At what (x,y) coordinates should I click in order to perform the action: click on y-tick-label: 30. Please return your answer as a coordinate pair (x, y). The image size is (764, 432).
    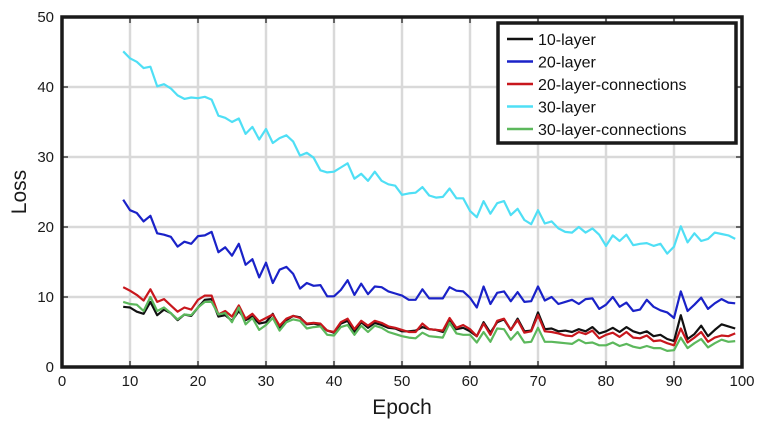
    Looking at the image, I should click on (45, 157).